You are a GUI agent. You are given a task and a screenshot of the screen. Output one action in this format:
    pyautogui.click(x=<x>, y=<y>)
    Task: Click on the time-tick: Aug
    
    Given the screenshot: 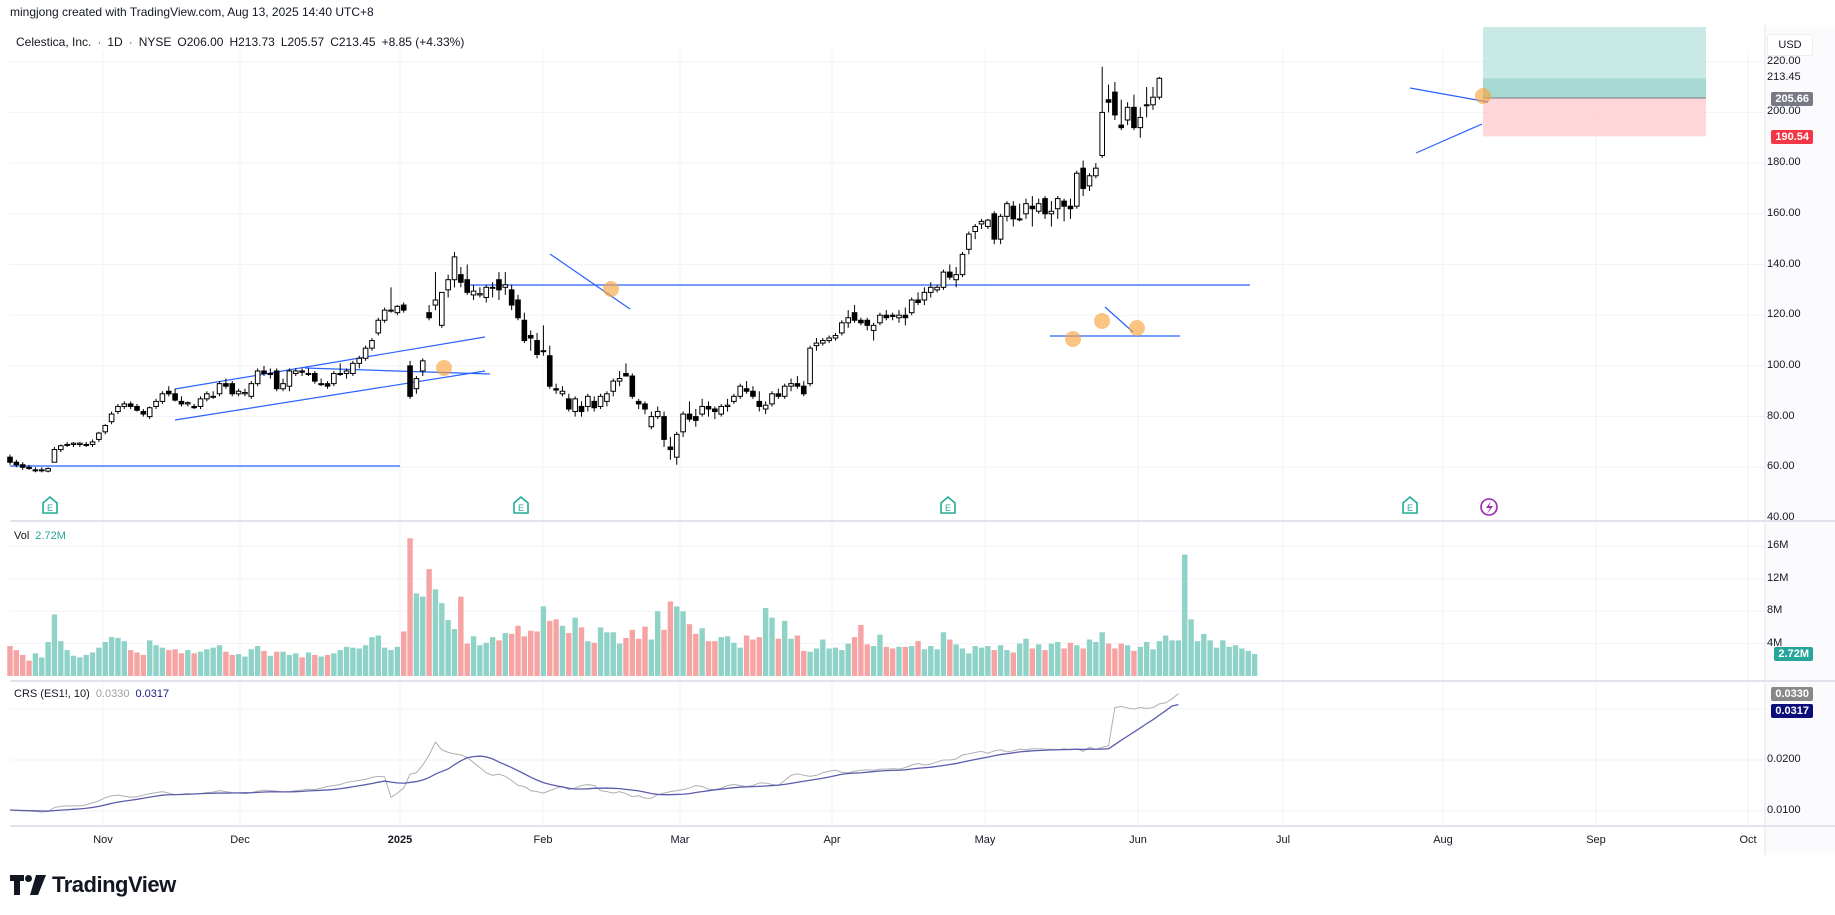 What is the action you would take?
    pyautogui.click(x=1443, y=840)
    